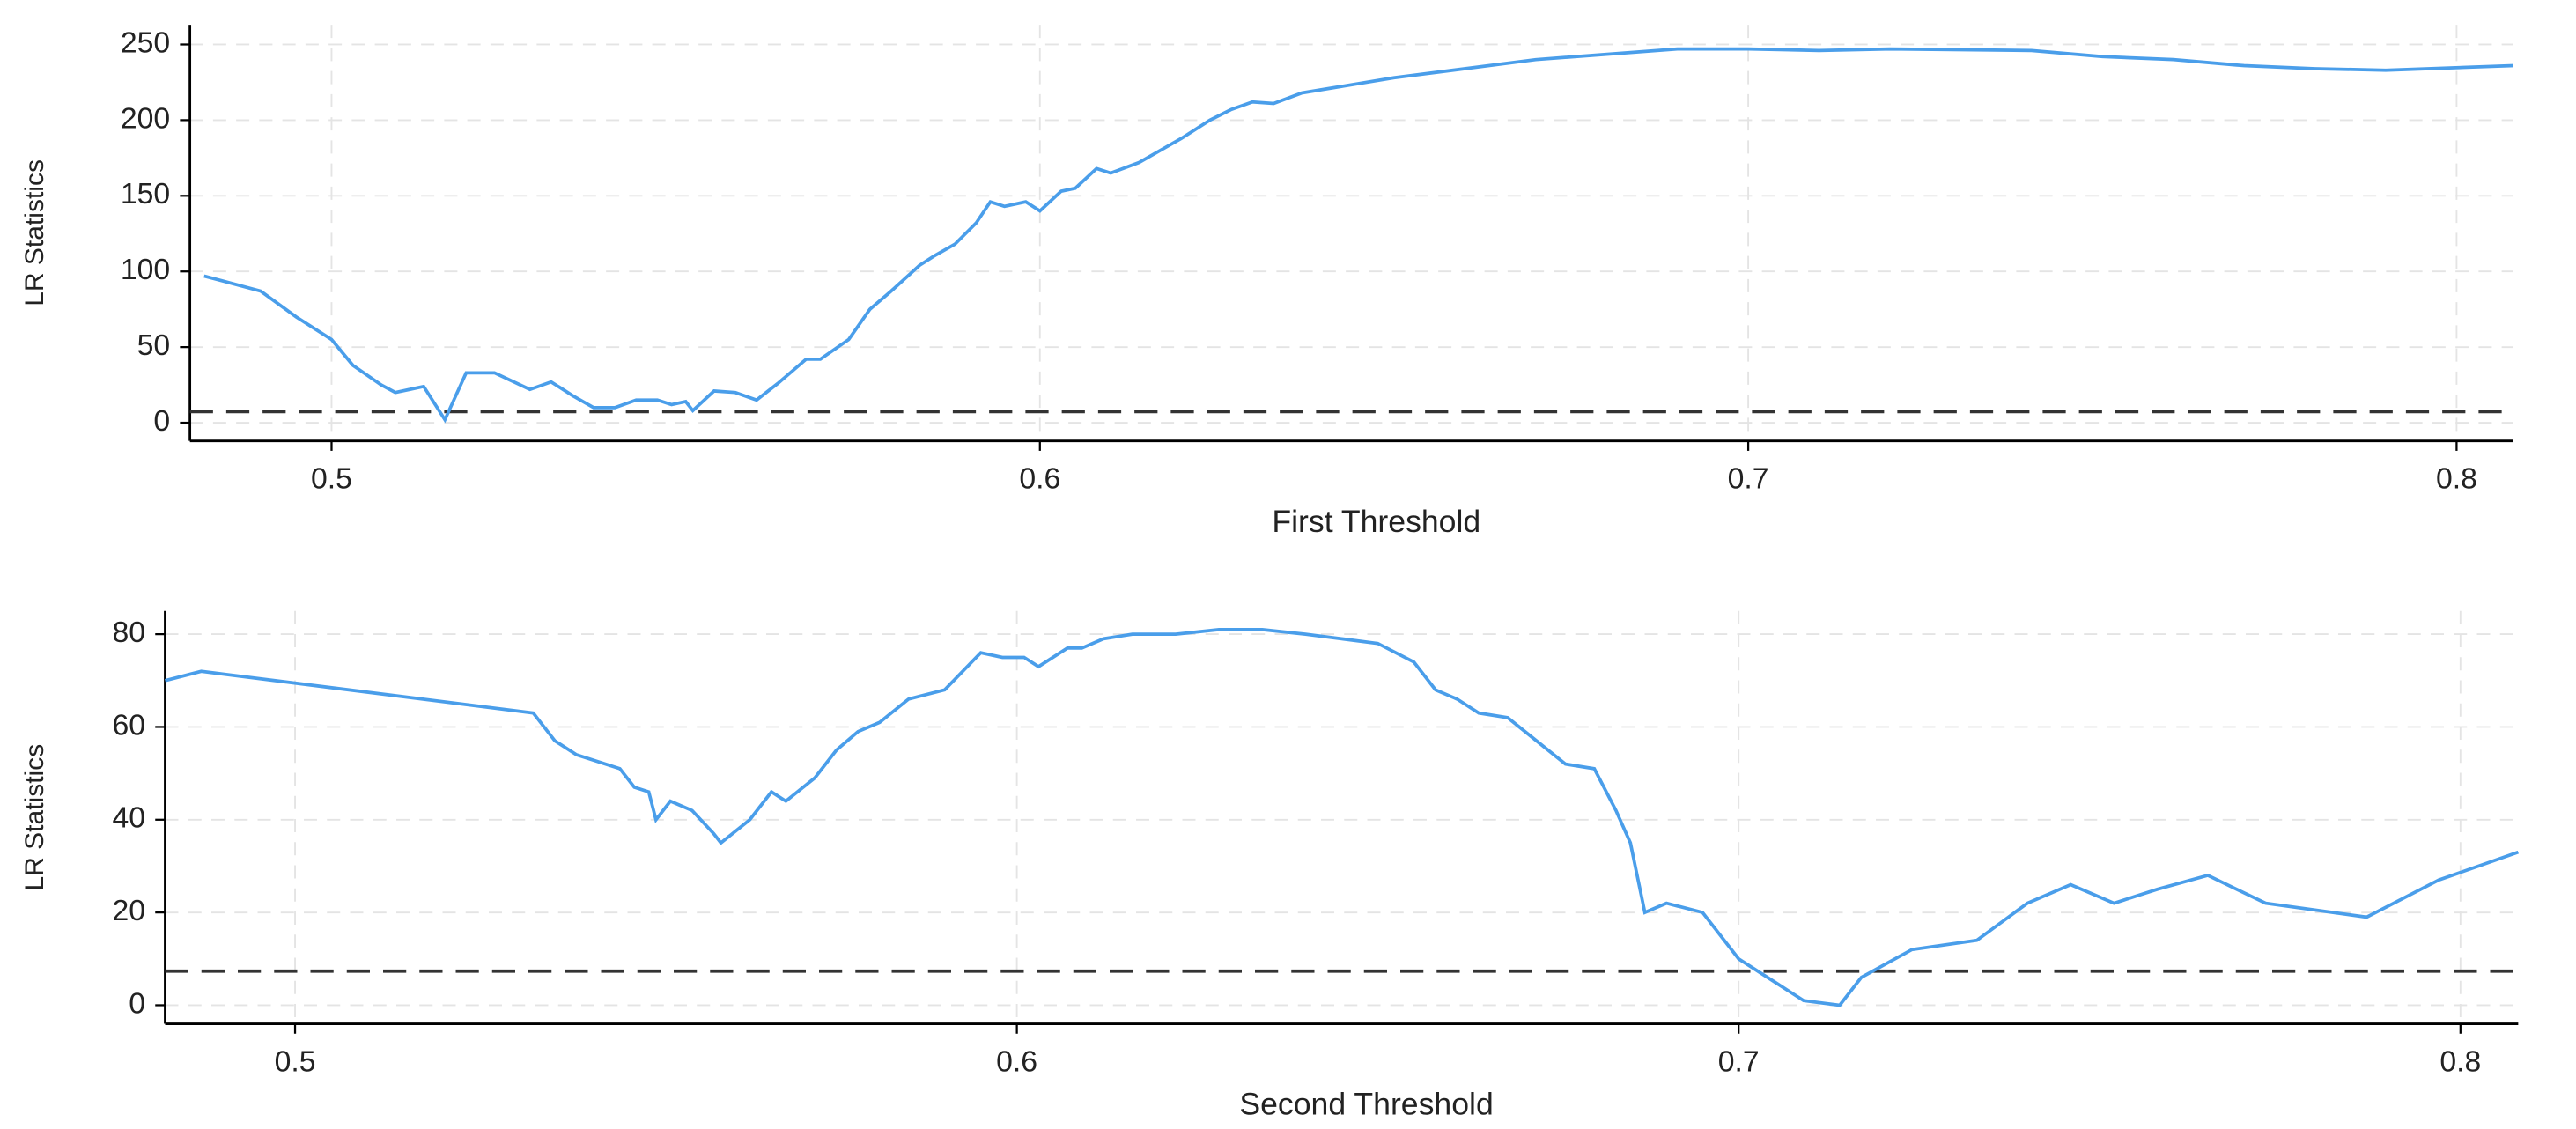  What do you see at coordinates (145, 118) in the screenshot?
I see `y-tick-label: 200` at bounding box center [145, 118].